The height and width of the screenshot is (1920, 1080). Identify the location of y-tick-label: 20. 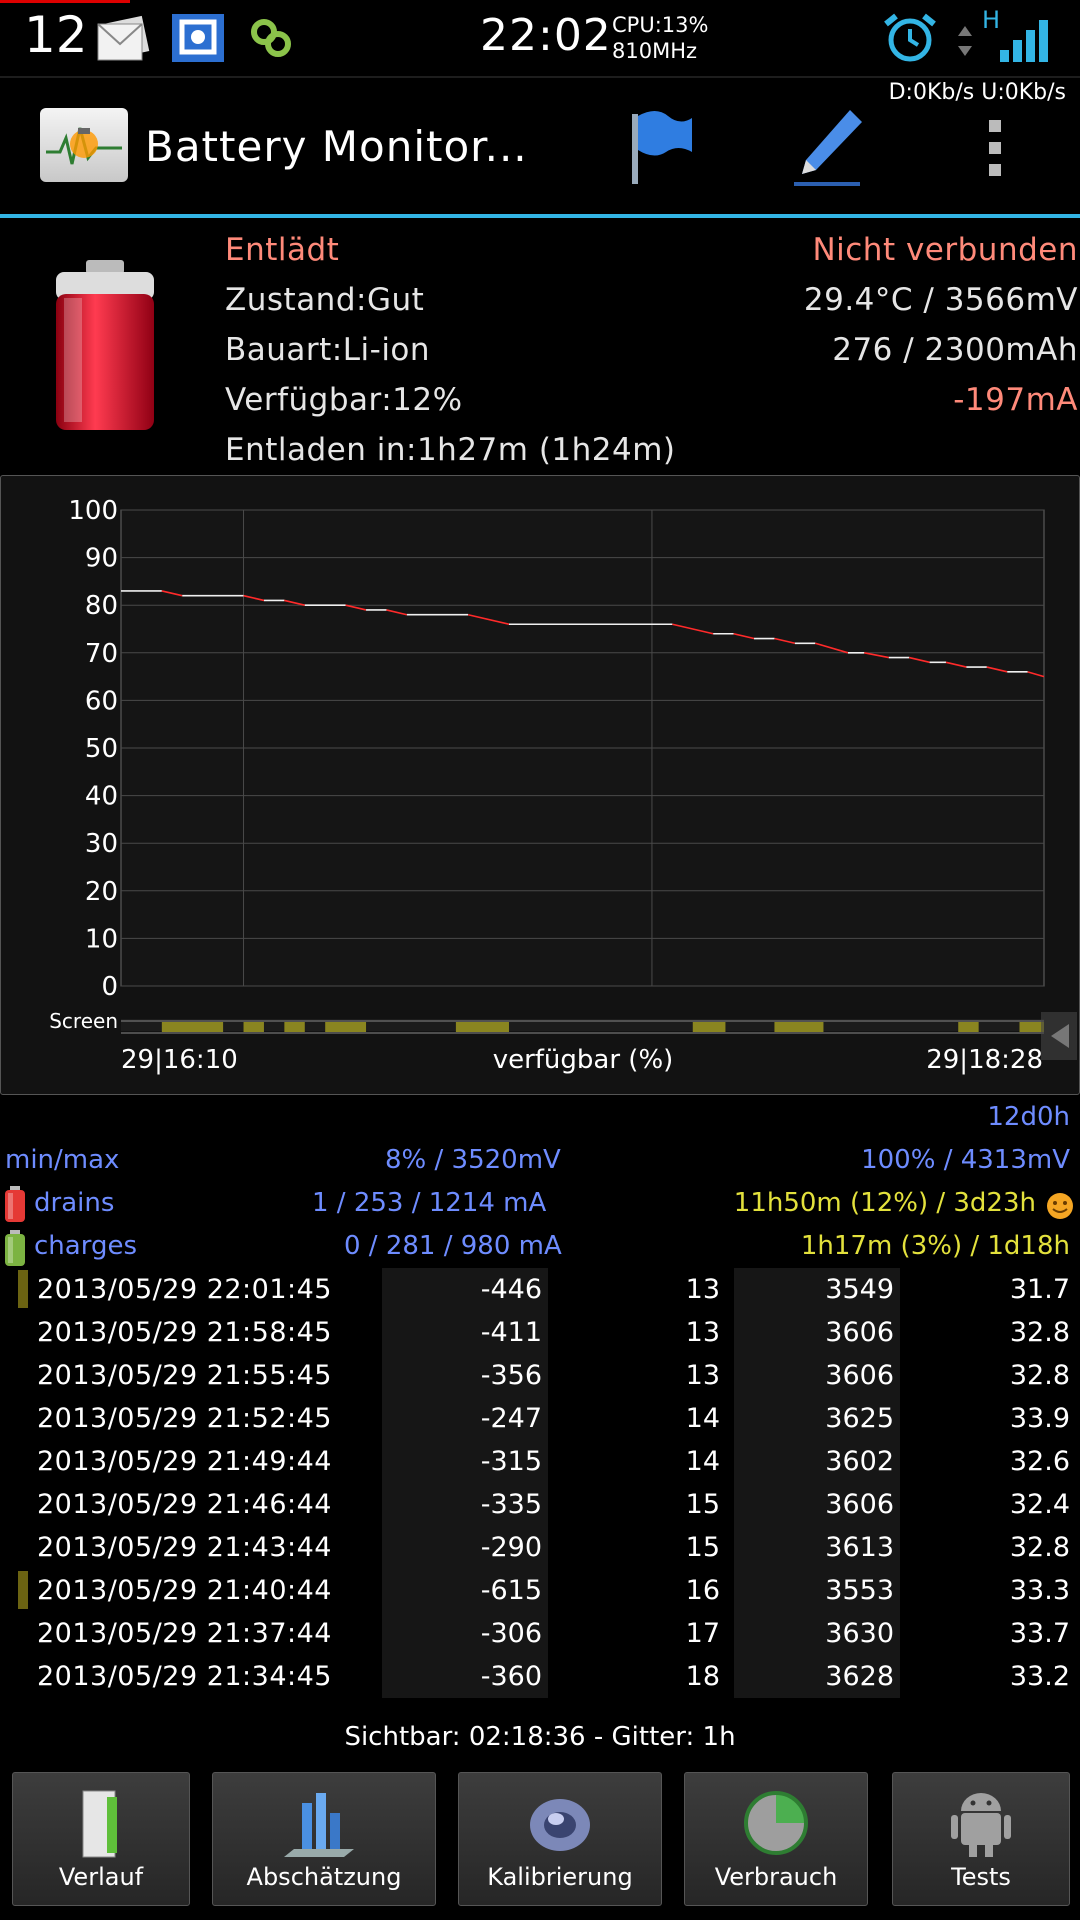
(101, 892).